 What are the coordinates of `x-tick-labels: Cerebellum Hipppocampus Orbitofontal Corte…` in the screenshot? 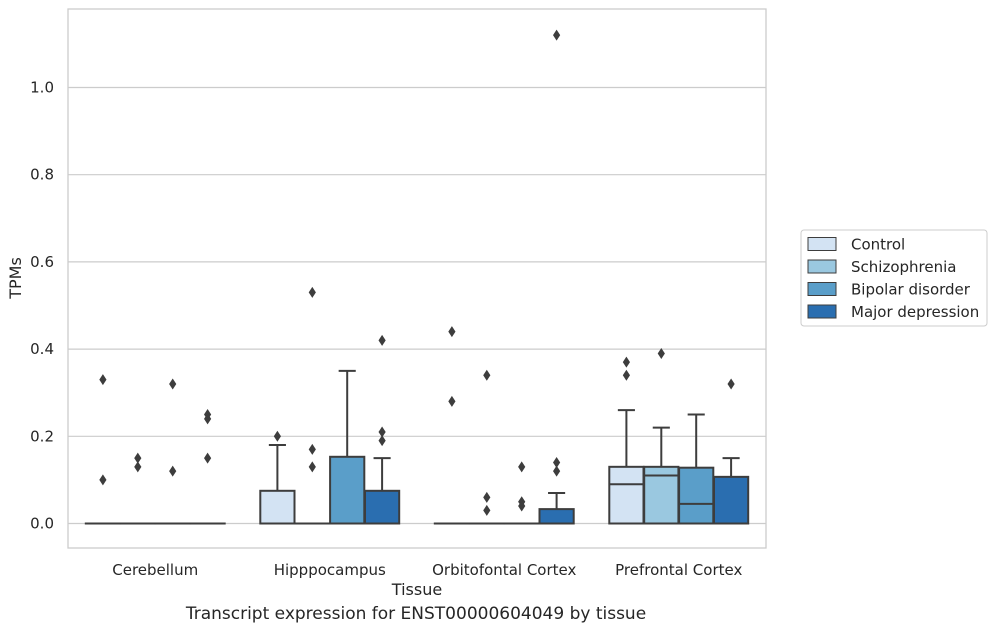 It's located at (427, 570).